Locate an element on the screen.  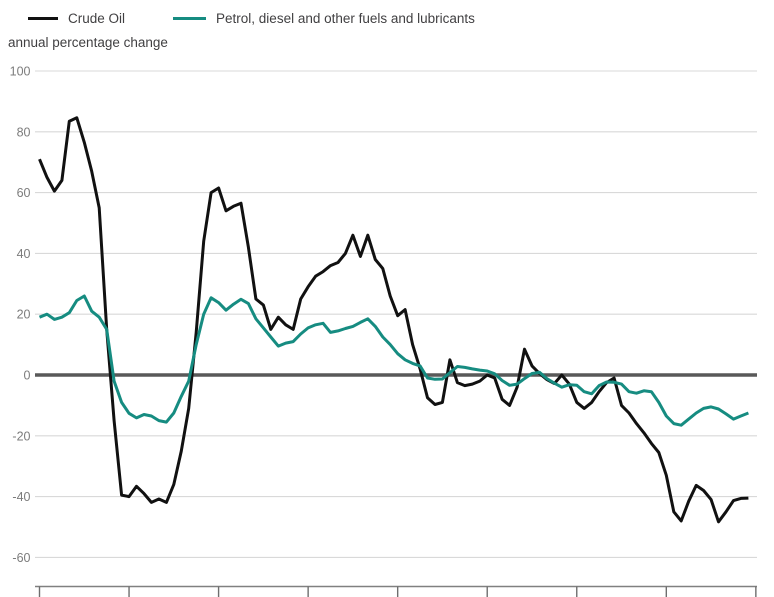
y-axis-tick-label: 60 is located at coordinates (24, 193).